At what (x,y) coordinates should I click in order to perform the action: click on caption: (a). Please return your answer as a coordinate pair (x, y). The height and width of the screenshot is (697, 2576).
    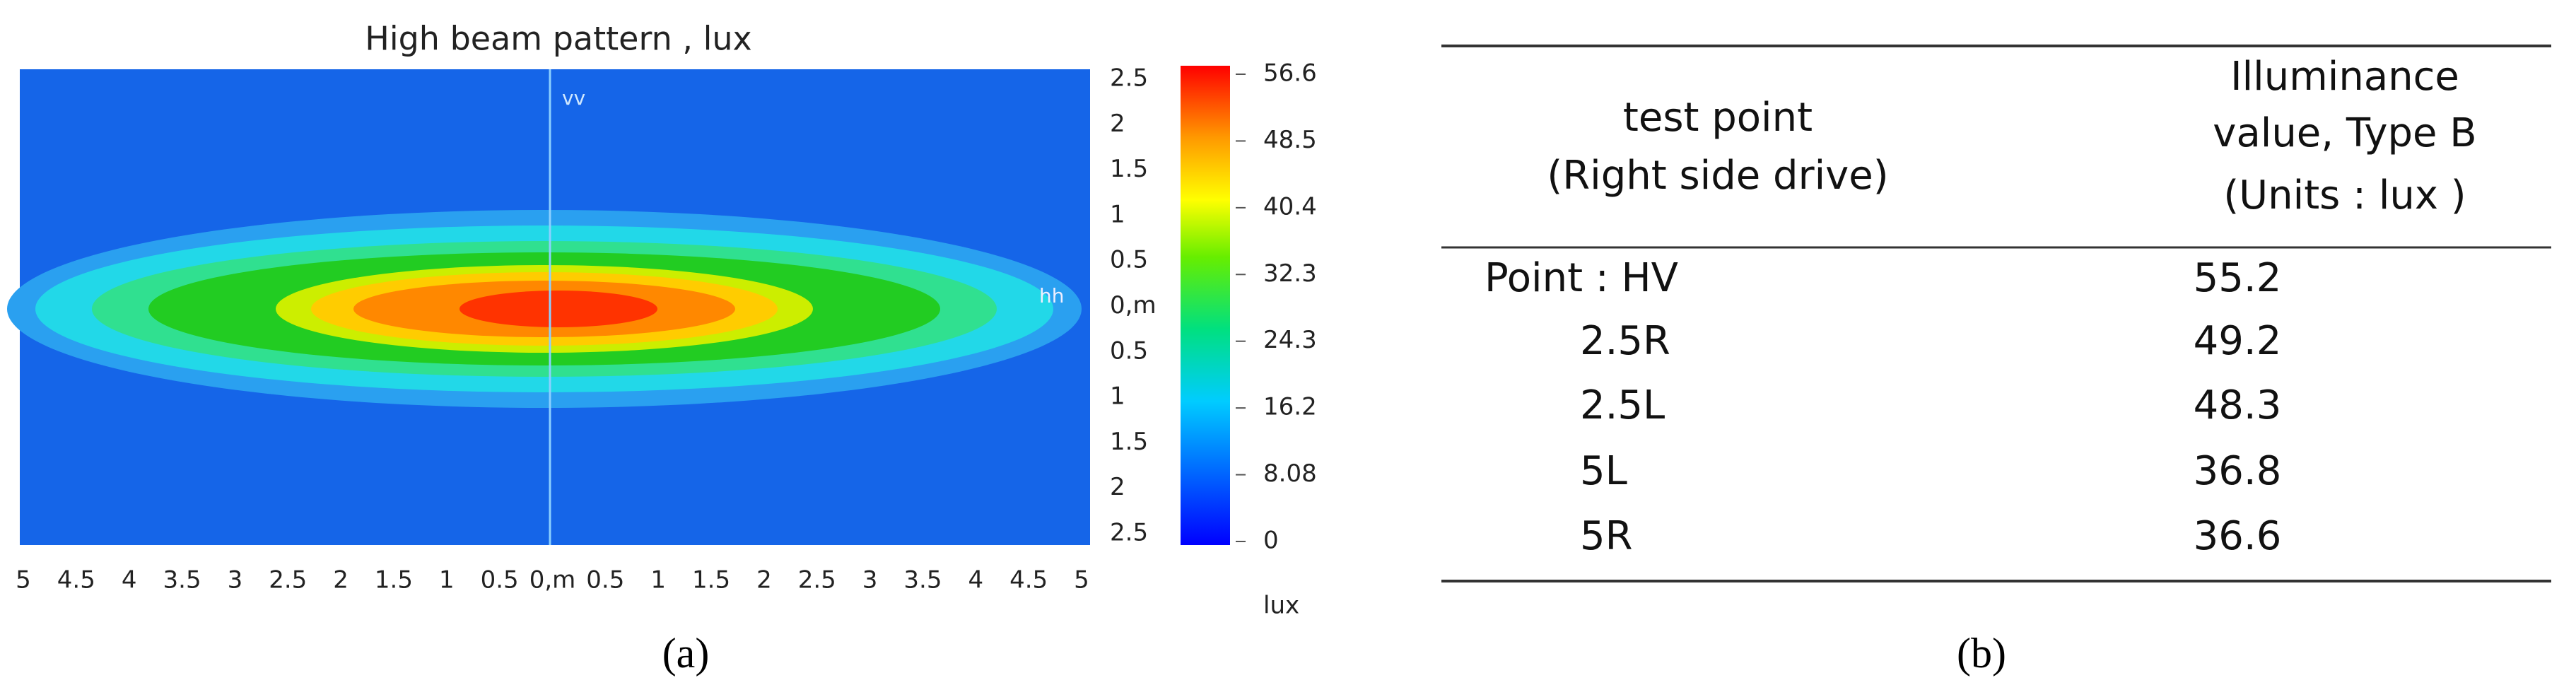
    Looking at the image, I should click on (686, 653).